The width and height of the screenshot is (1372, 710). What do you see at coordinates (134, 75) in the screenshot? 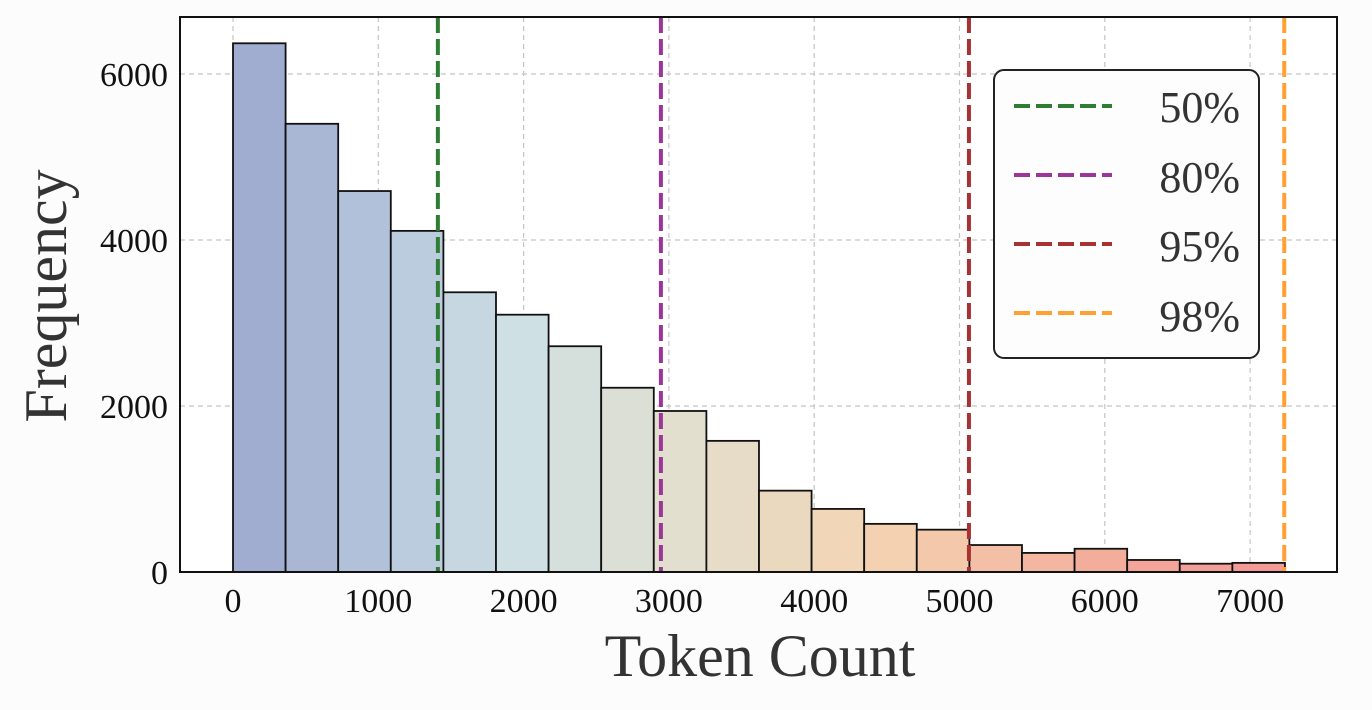
I see `y-tick-label: 6000` at bounding box center [134, 75].